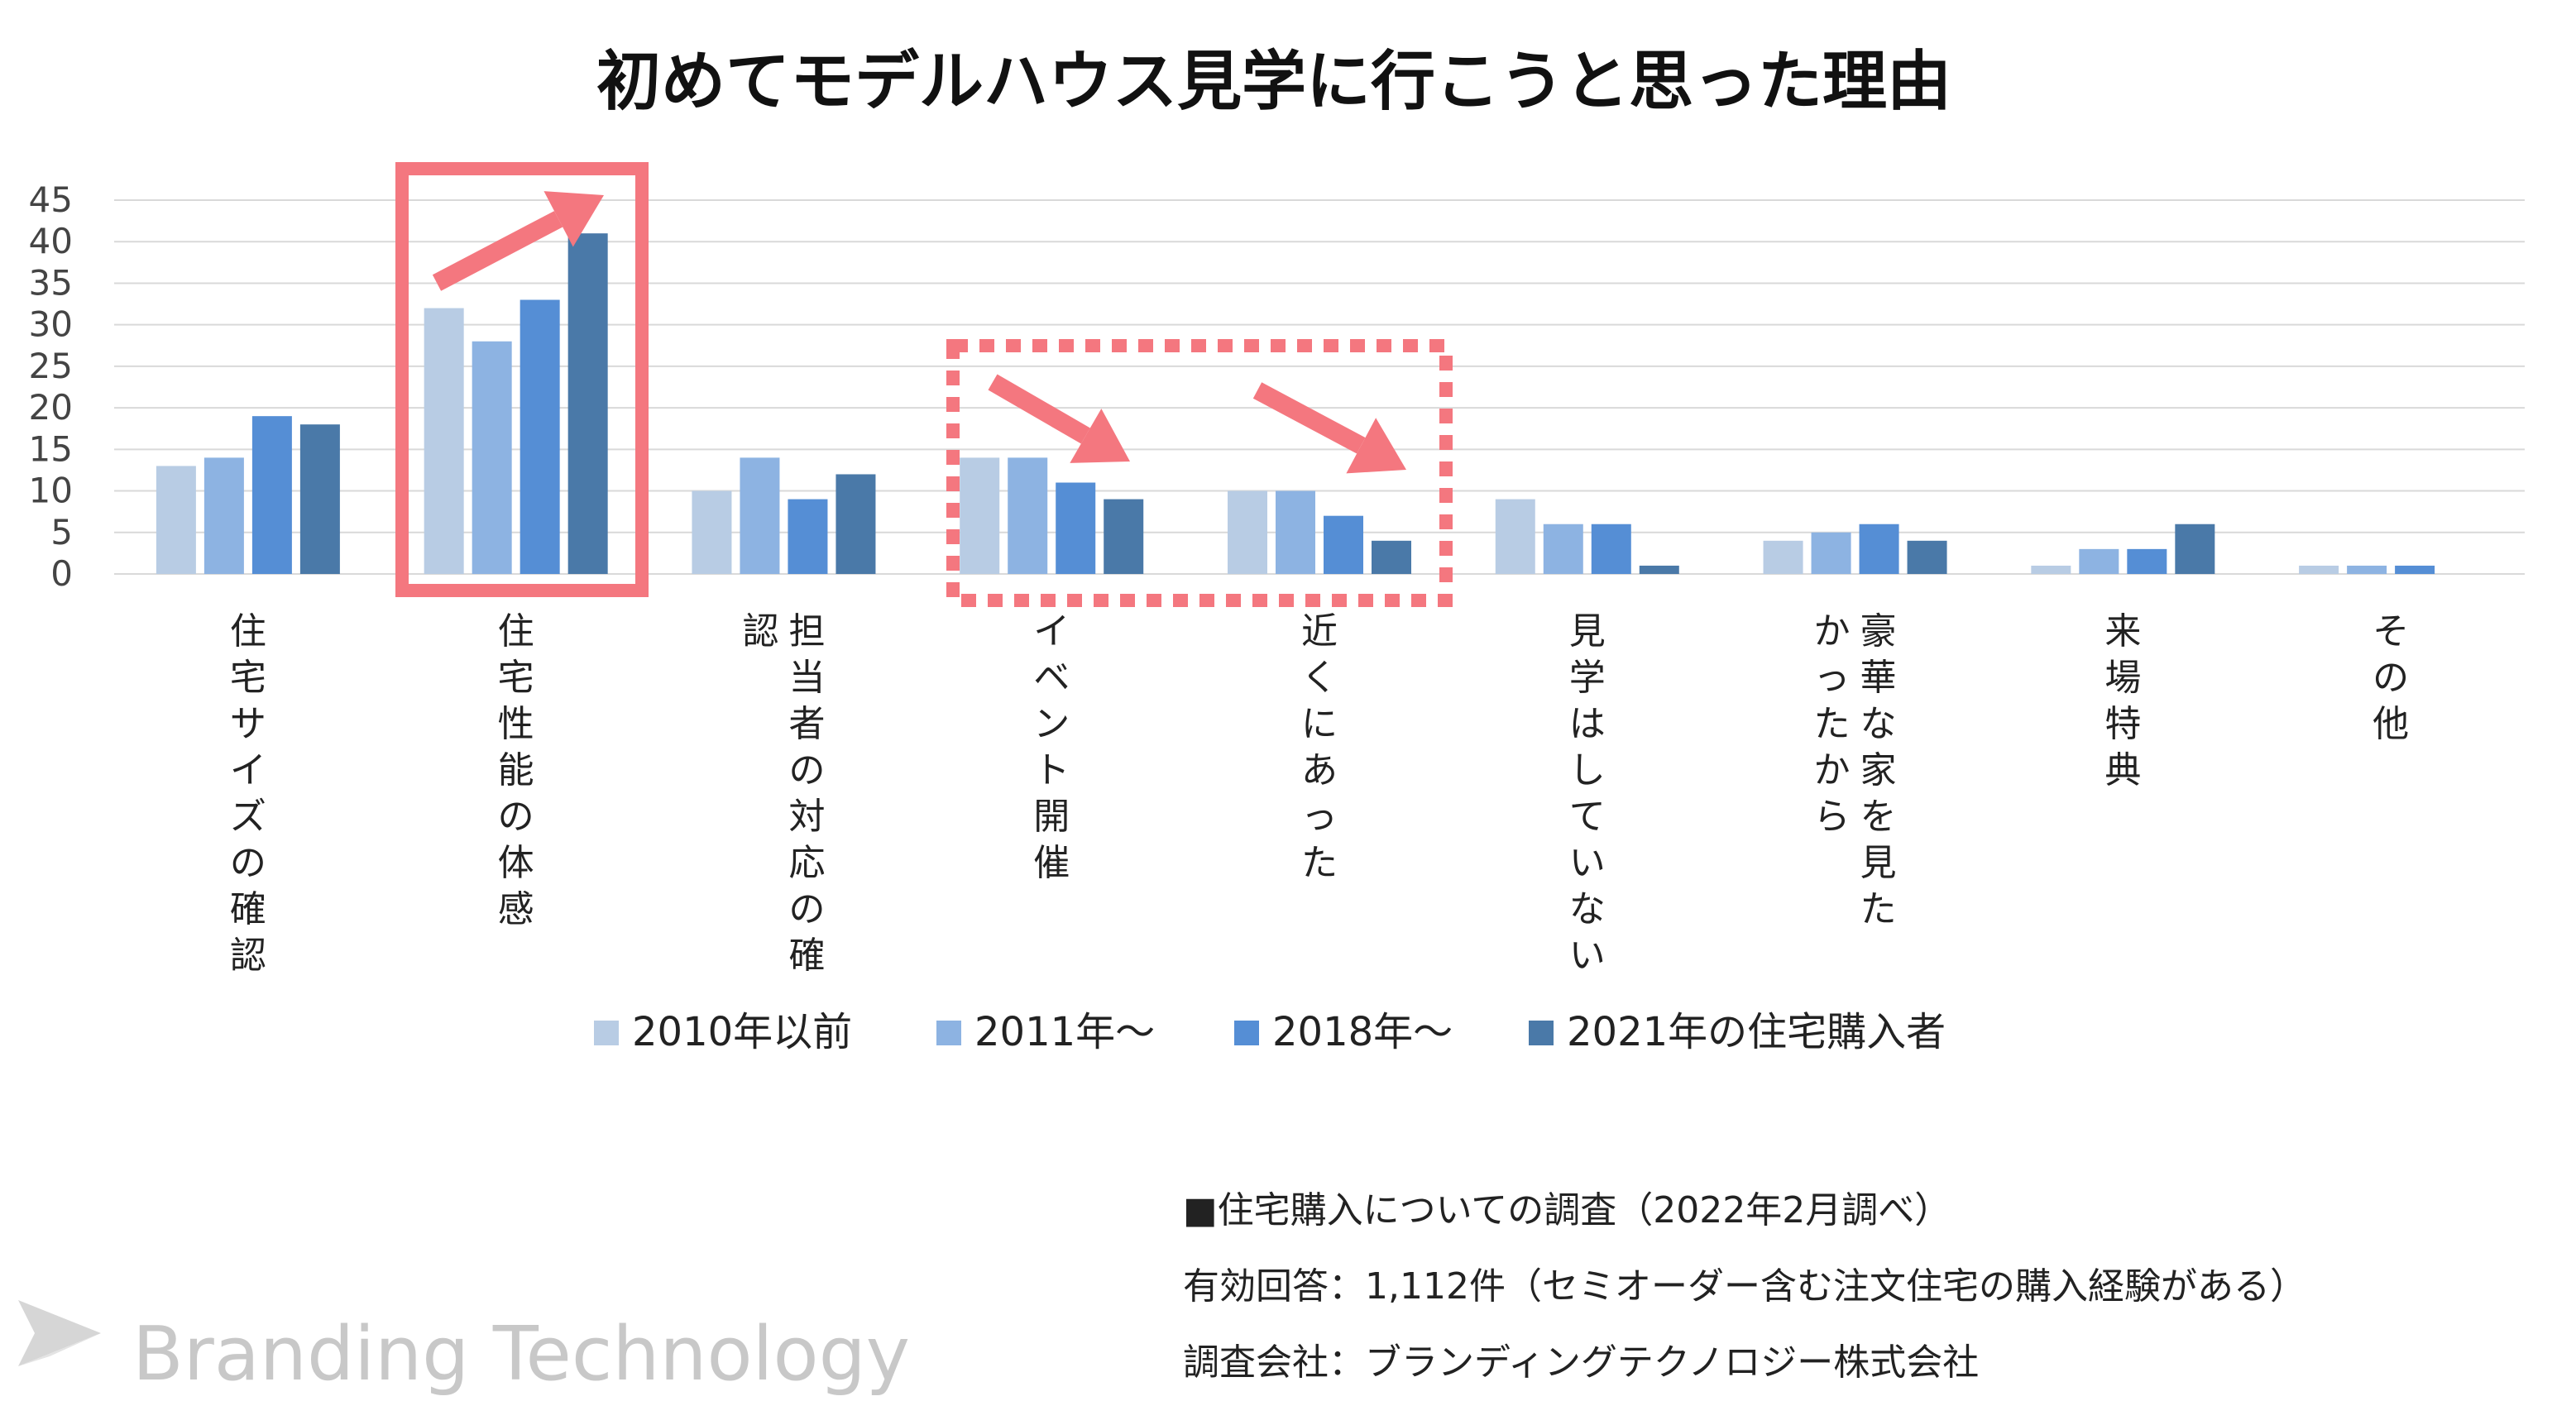  Describe the element at coordinates (51, 324) in the screenshot. I see `y-tick-label: 30` at that location.